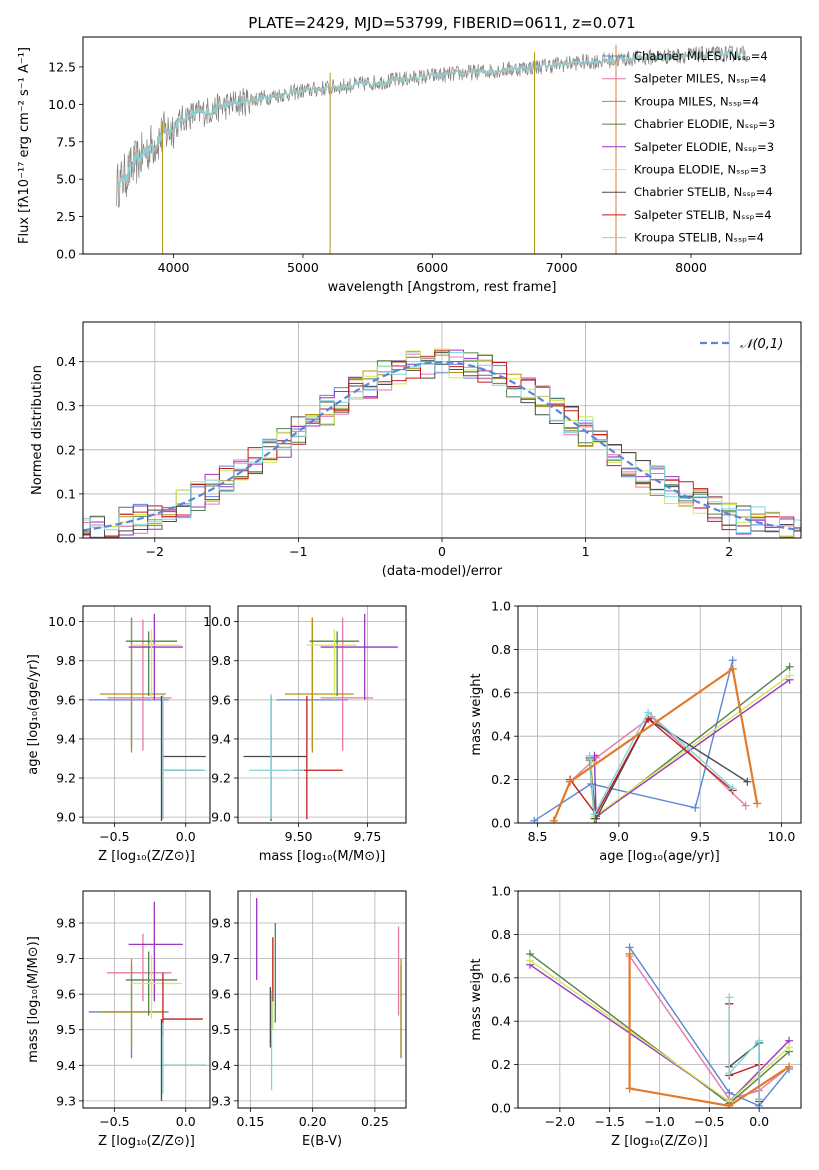 The height and width of the screenshot is (1170, 819). I want to click on x-axis-label: age [log₁₀(age/yr)], so click(659, 856).